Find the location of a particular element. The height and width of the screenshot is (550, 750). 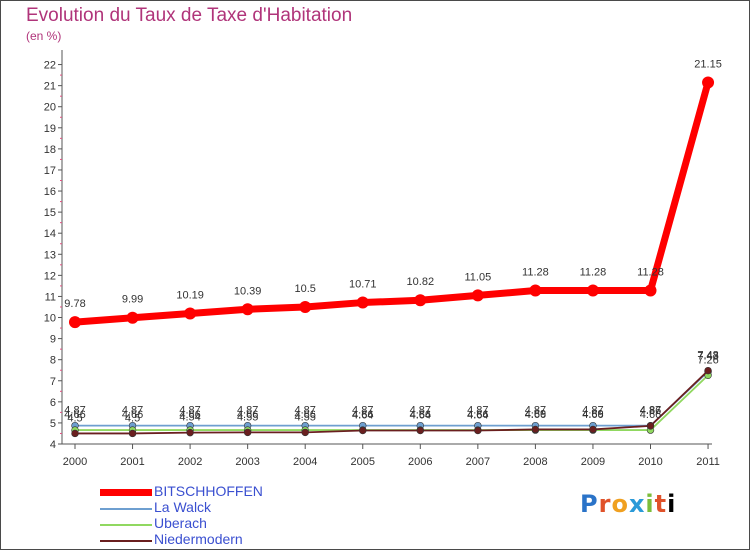

x-tick-label-2009: 2009 is located at coordinates (593, 462).